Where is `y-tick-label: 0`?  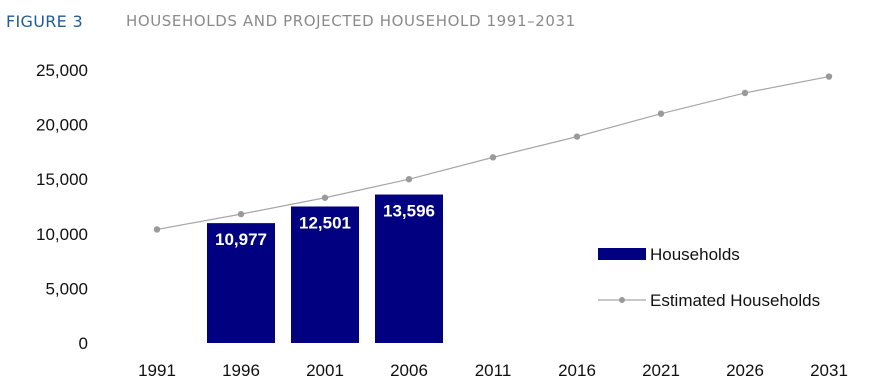
y-tick-label: 0 is located at coordinates (83, 343).